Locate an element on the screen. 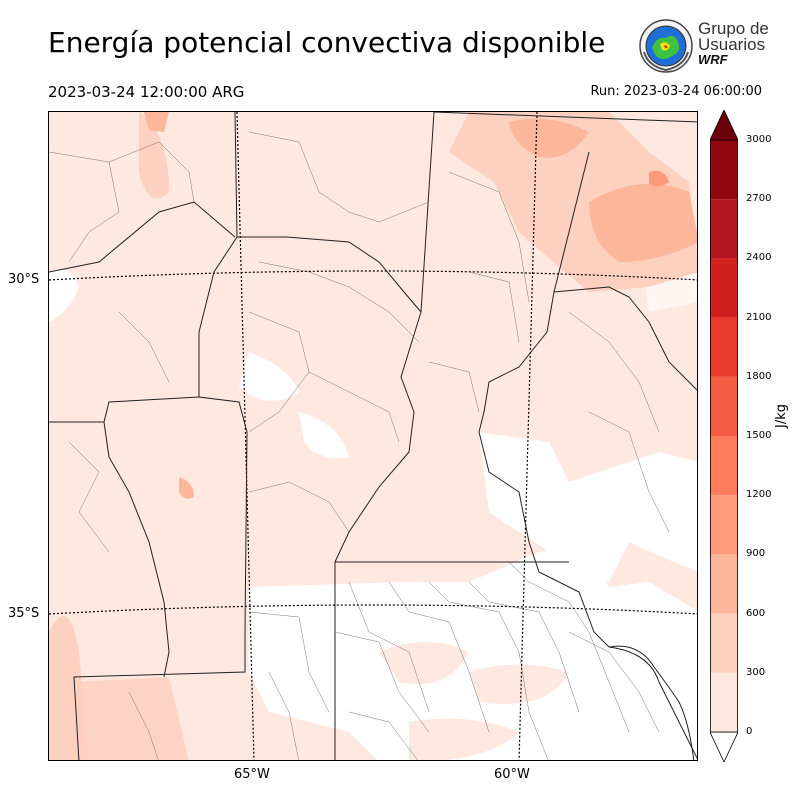 The width and height of the screenshot is (800, 800). colorbar-tick-label: 300 is located at coordinates (756, 672).